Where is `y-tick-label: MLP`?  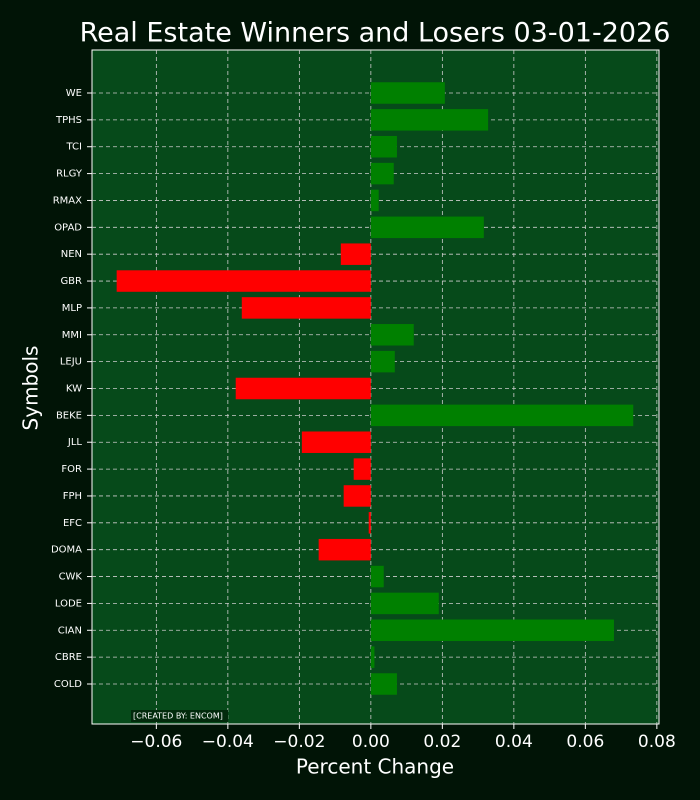 y-tick-label: MLP is located at coordinates (72, 308).